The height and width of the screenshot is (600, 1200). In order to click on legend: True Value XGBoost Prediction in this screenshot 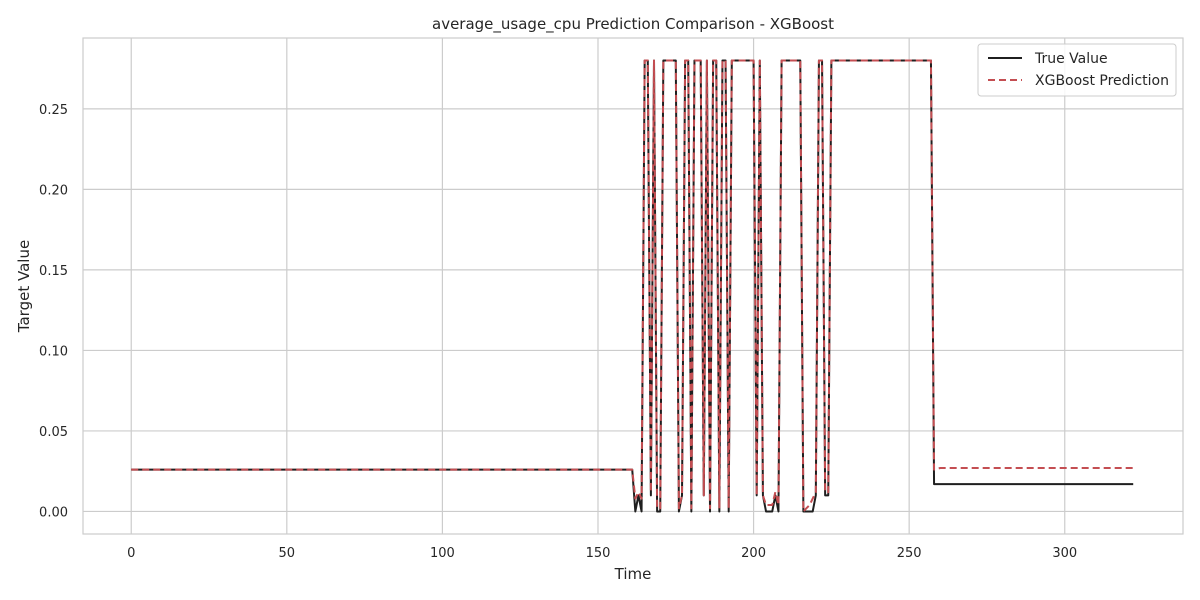, I will do `click(1077, 70)`.